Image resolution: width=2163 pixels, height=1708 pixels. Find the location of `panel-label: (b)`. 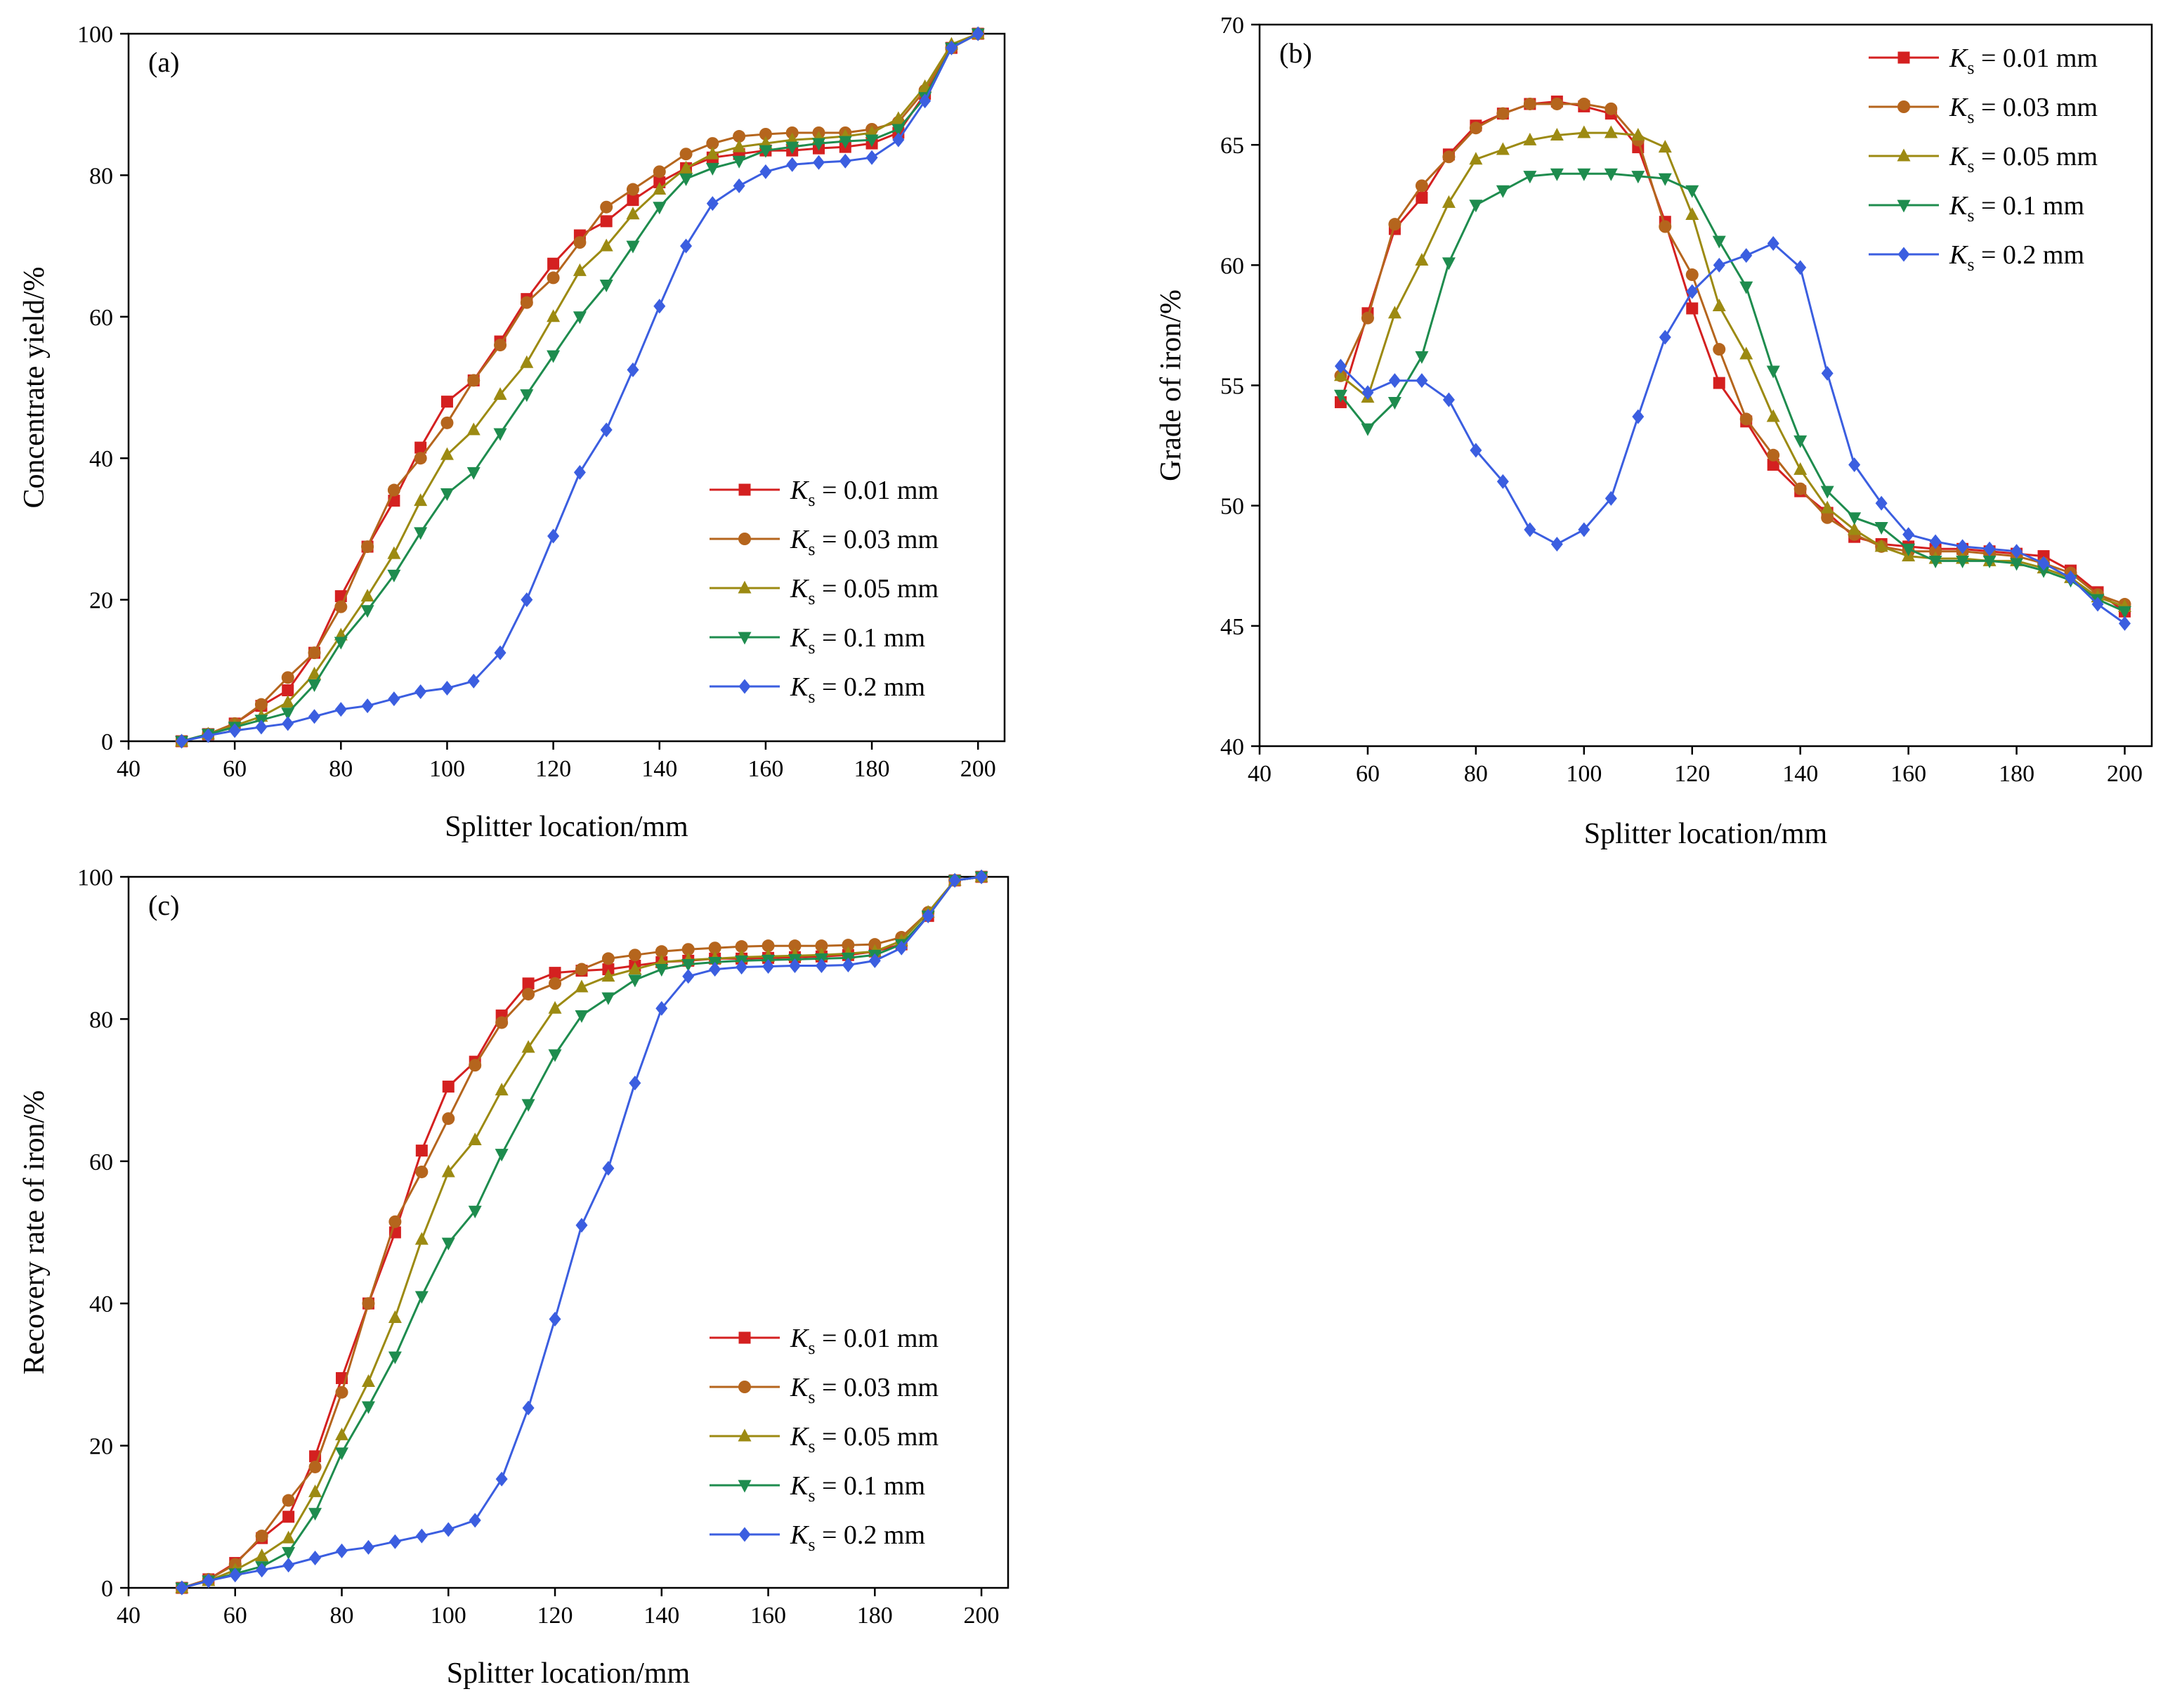

panel-label: (b) is located at coordinates (1296, 53).